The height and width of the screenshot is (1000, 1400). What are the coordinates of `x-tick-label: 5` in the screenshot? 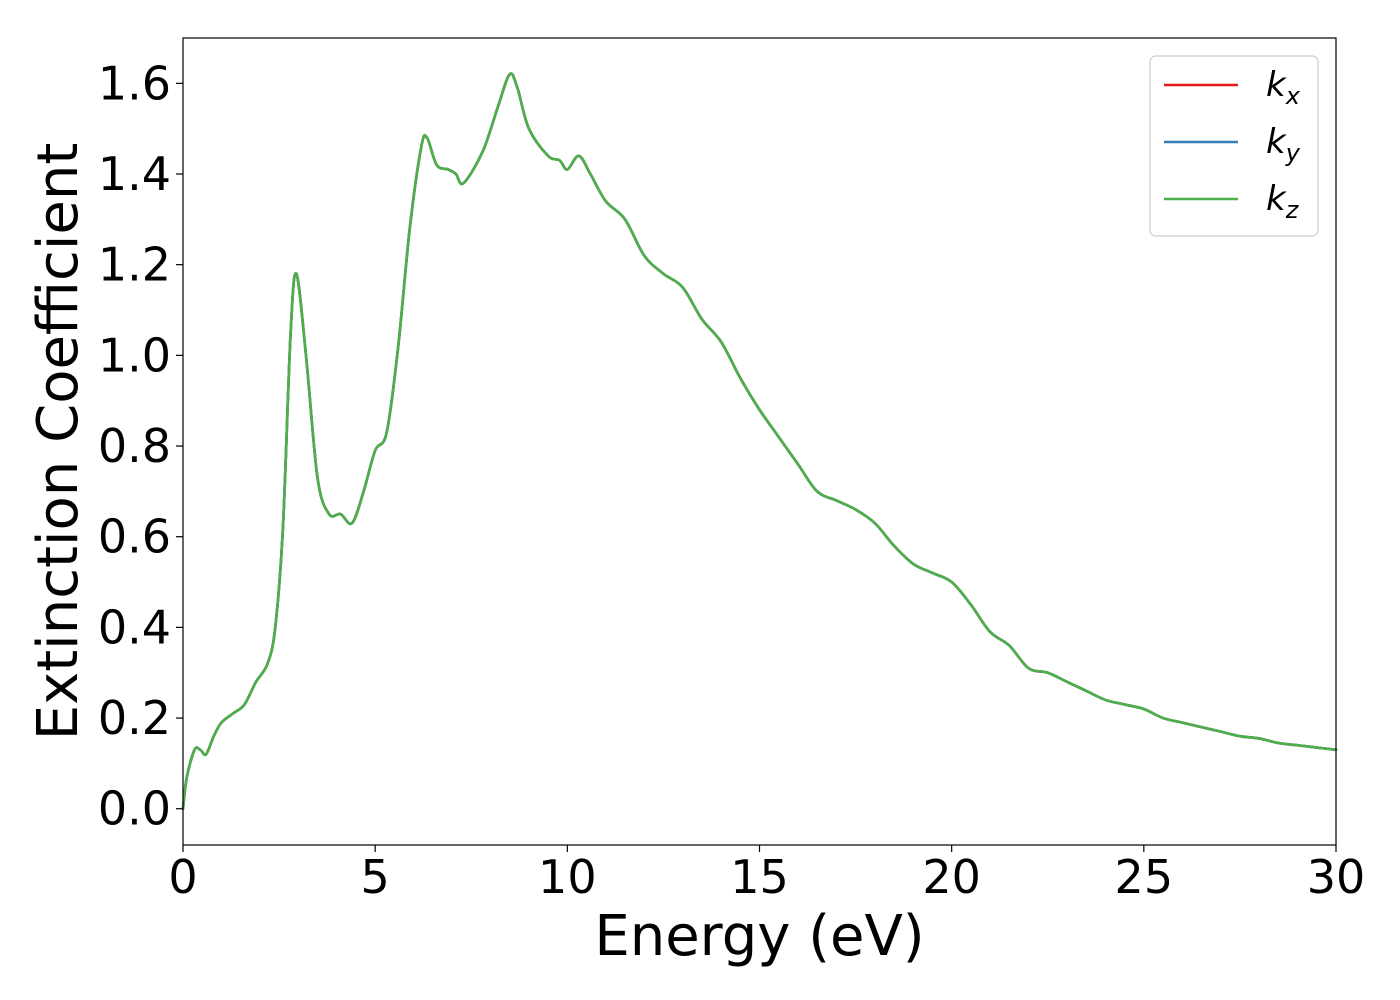 It's located at (375, 877).